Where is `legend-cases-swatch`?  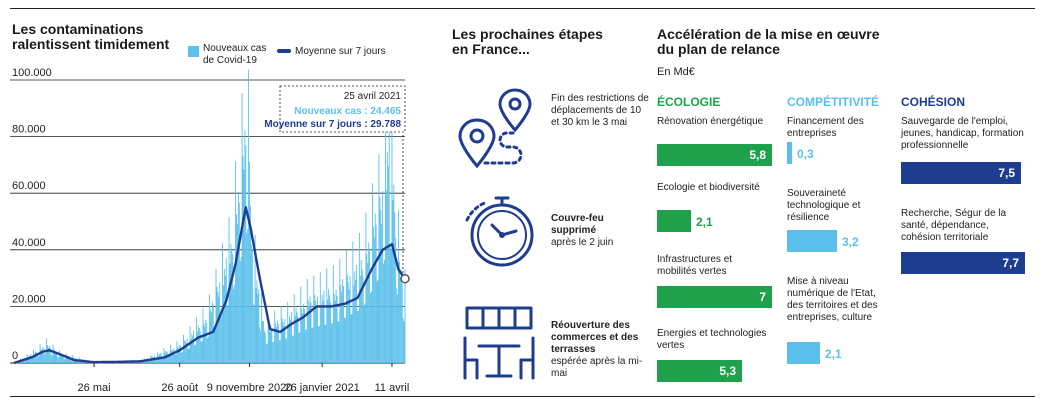
legend-cases-swatch is located at coordinates (193, 51).